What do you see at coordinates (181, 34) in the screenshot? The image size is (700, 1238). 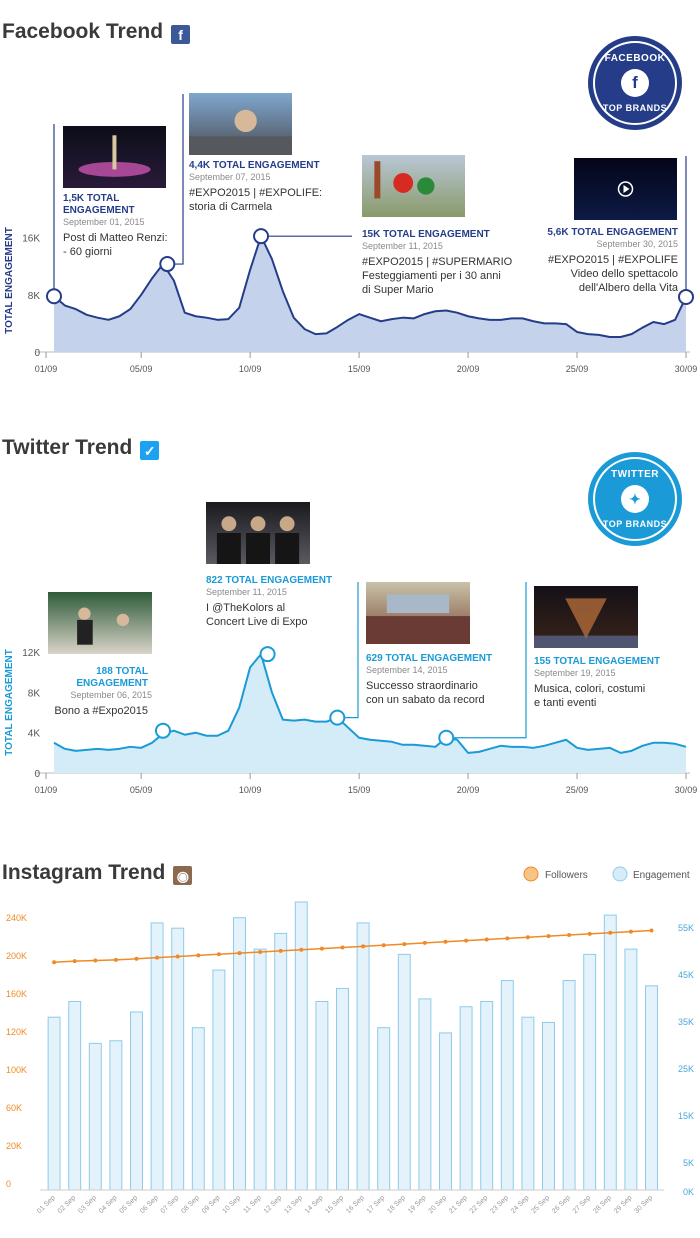 I see `facebook-icon: f` at bounding box center [181, 34].